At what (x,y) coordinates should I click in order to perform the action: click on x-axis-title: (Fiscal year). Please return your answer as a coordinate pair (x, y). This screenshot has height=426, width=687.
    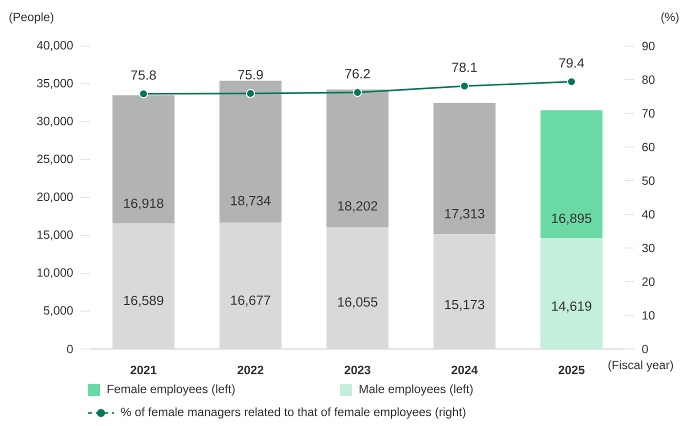
    Looking at the image, I should click on (640, 366).